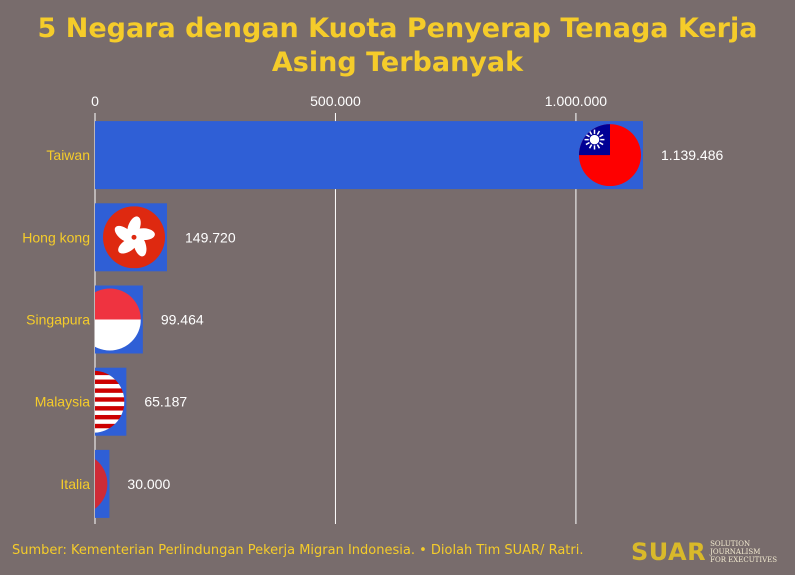 This screenshot has width=795, height=575. What do you see at coordinates (62, 402) in the screenshot?
I see `category-label: Malaysia` at bounding box center [62, 402].